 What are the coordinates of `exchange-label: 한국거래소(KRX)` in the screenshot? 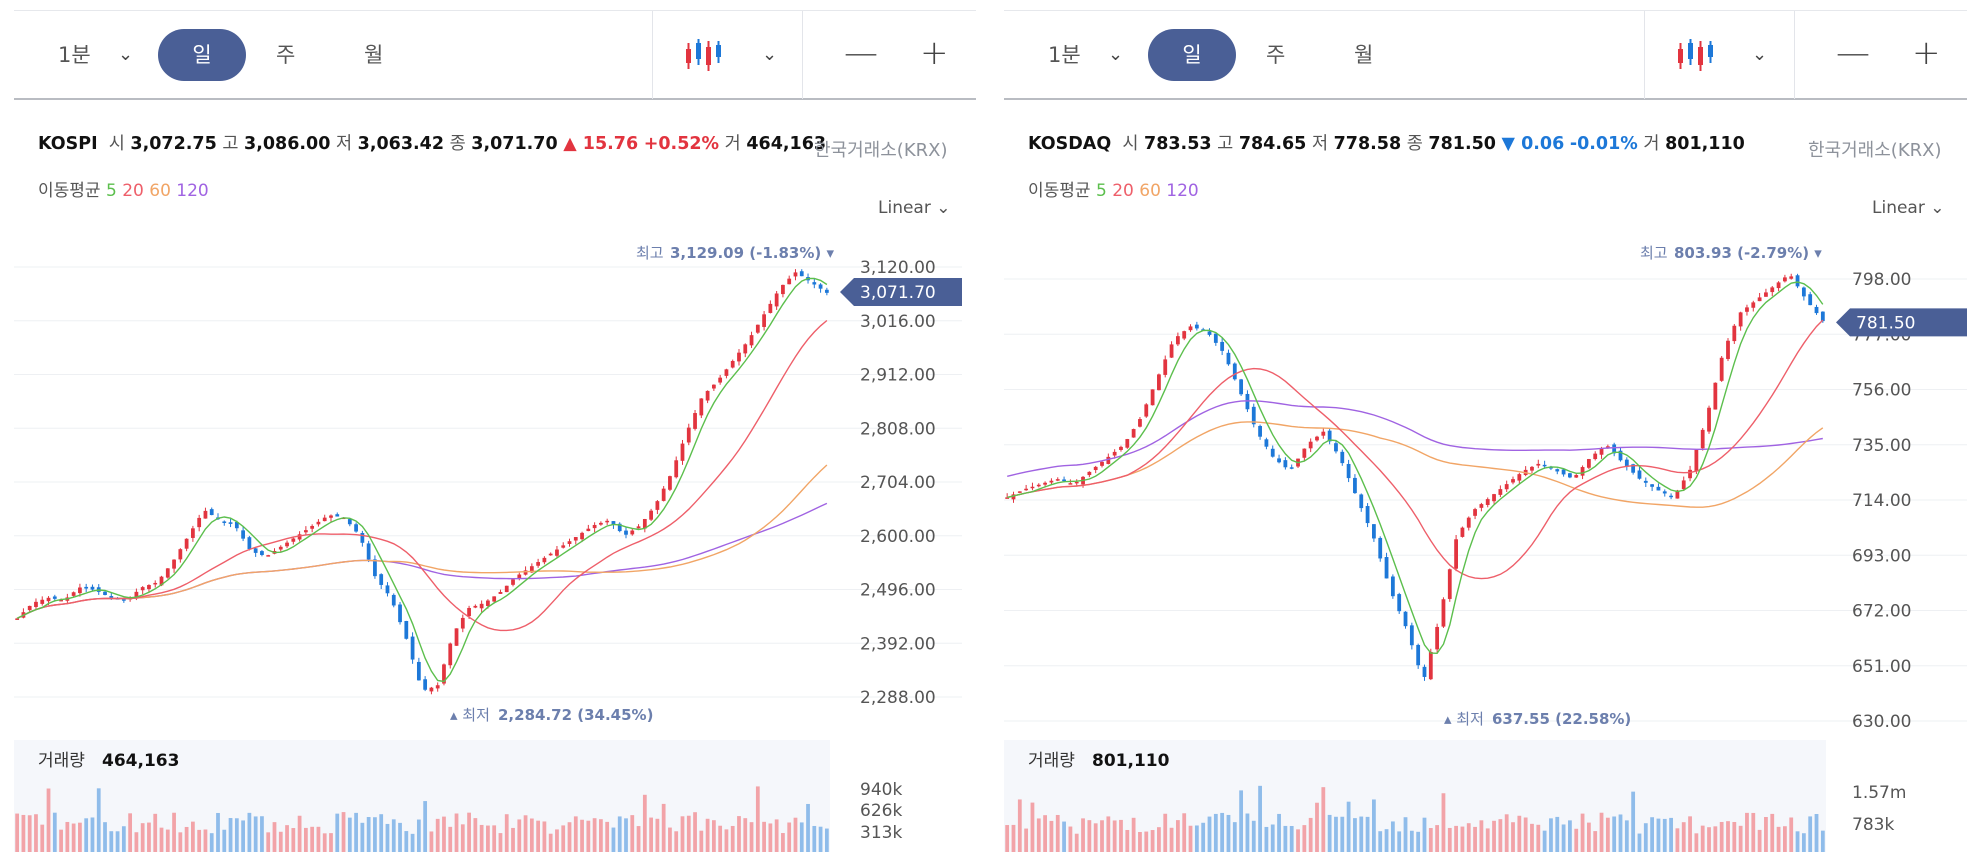 It's located at (881, 150).